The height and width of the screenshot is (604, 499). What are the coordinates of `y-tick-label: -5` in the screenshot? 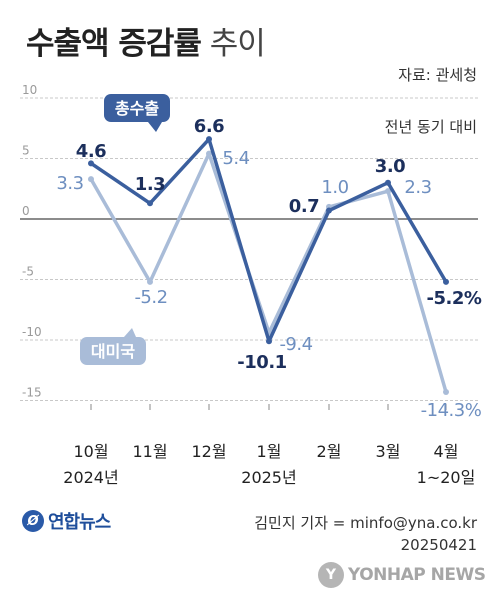 It's located at (28, 272).